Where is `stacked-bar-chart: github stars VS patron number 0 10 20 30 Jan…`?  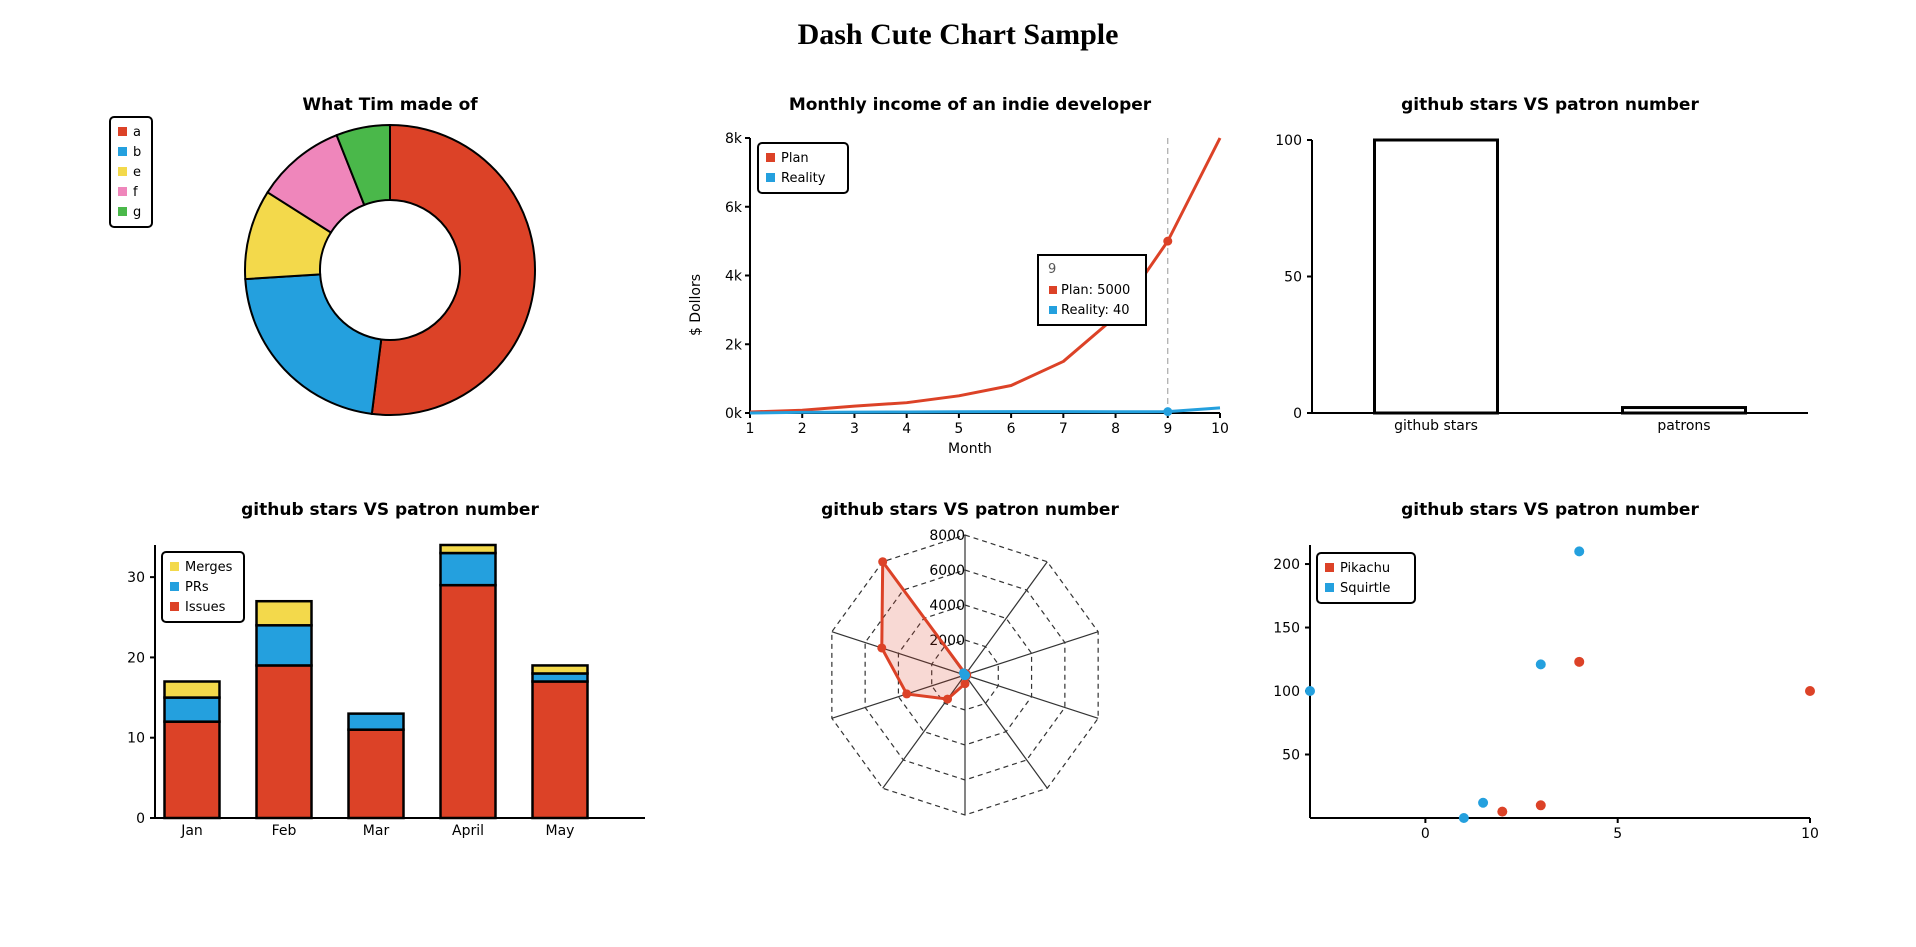
stacked-bar-chart: github stars VS patron number 0 10 20 30 Jan… is located at coordinates (380, 667).